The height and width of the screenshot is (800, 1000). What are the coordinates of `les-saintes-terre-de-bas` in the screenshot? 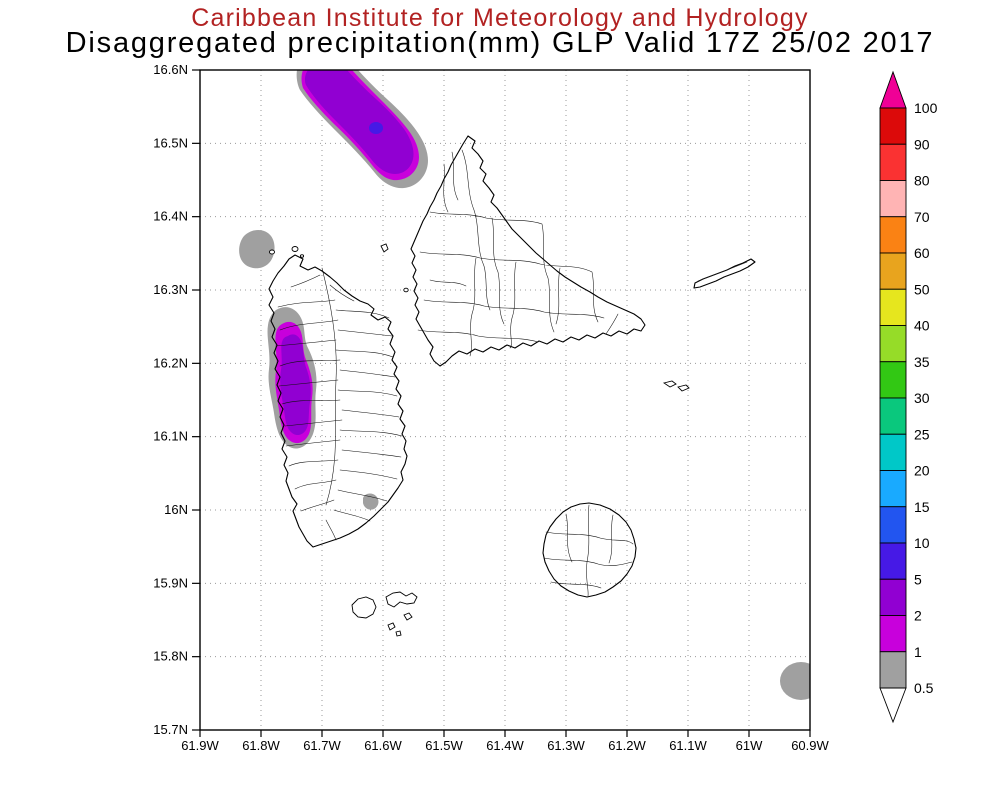 It's located at (364, 607).